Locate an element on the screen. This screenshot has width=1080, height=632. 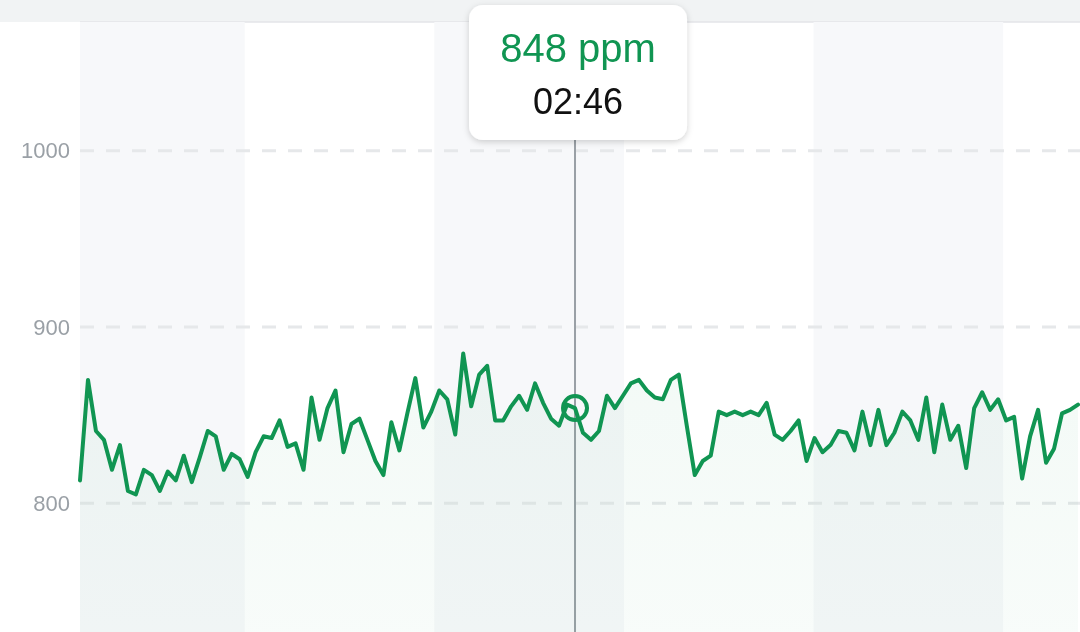
y-tick-label: 800 is located at coordinates (51, 503).